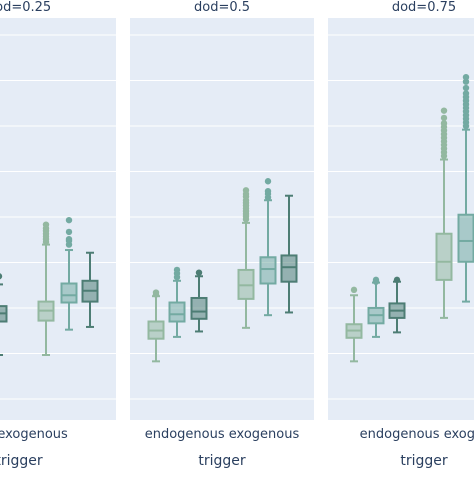  What do you see at coordinates (222, 7) in the screenshot?
I see `panel-title: dod=0.5` at bounding box center [222, 7].